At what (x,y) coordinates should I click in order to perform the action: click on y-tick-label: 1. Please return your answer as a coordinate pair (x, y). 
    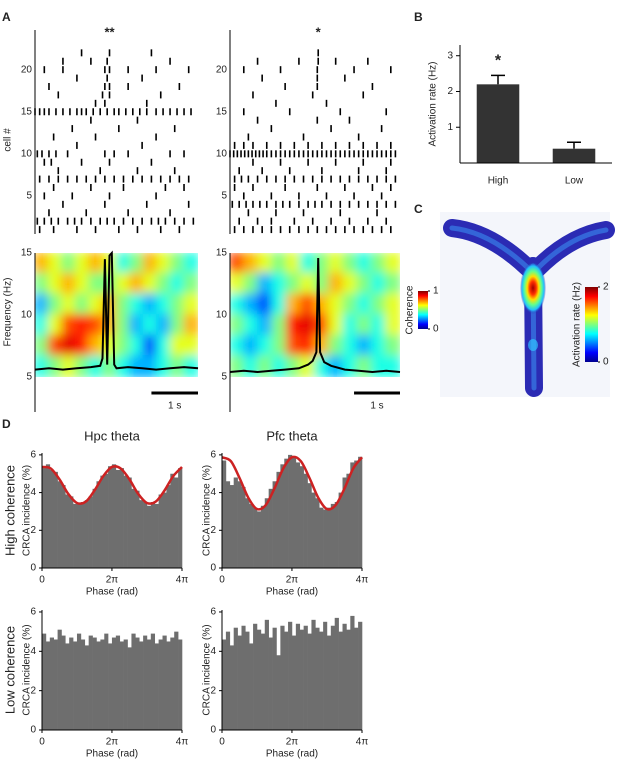
    Looking at the image, I should click on (450, 127).